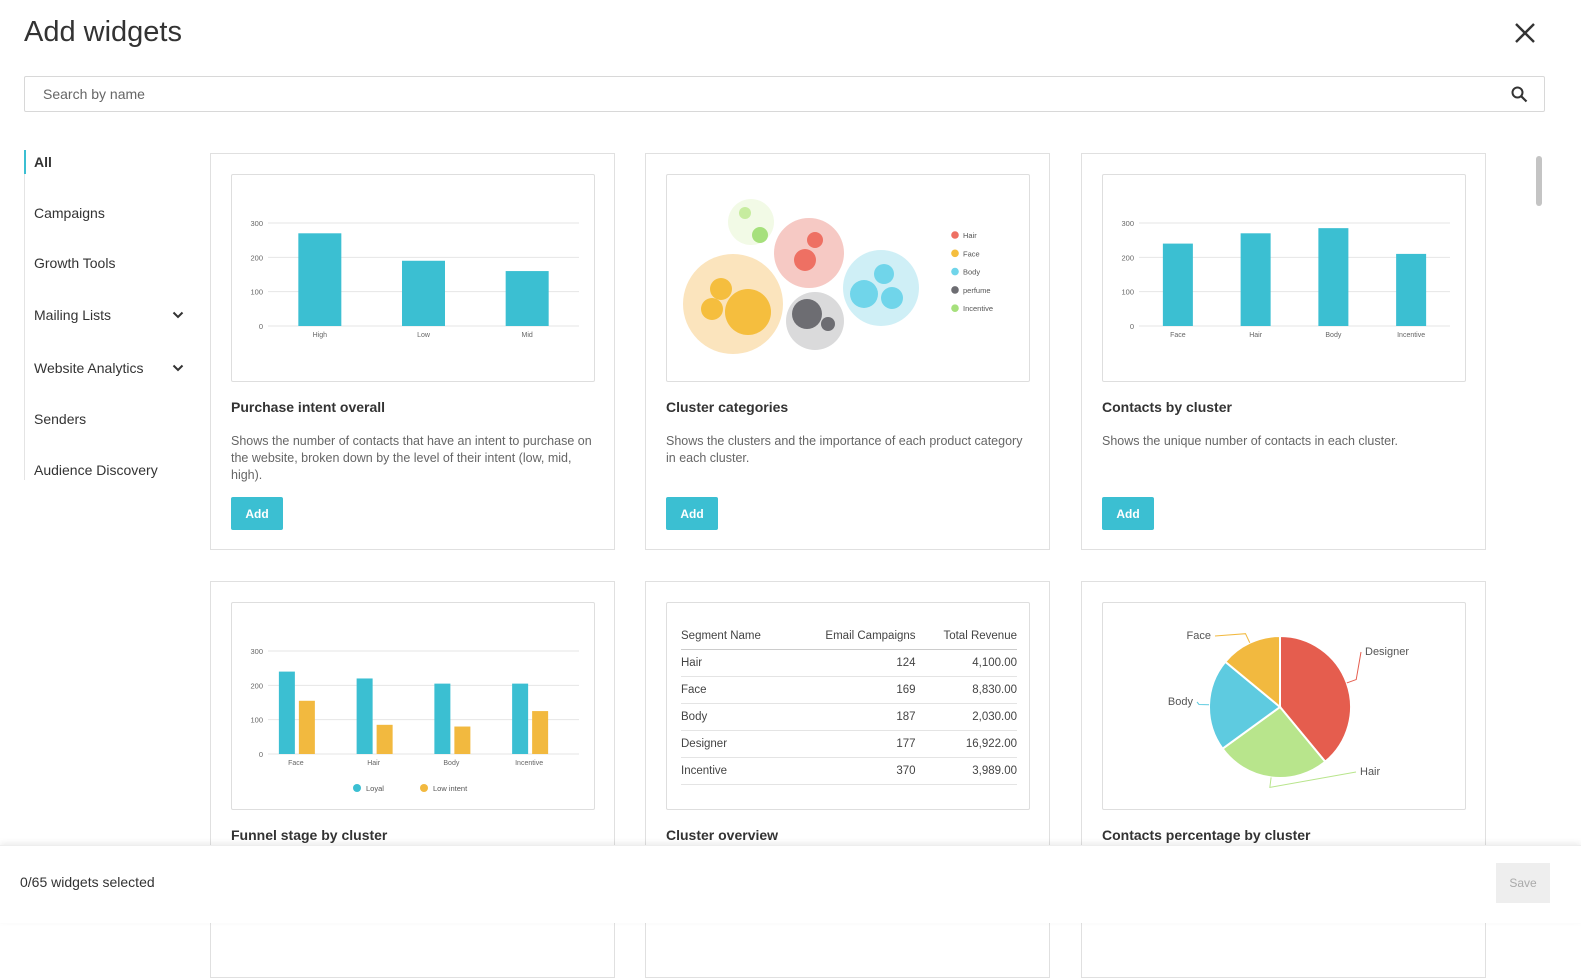  Describe the element at coordinates (853, 663) in the screenshot. I see `table-cell: 124` at that location.